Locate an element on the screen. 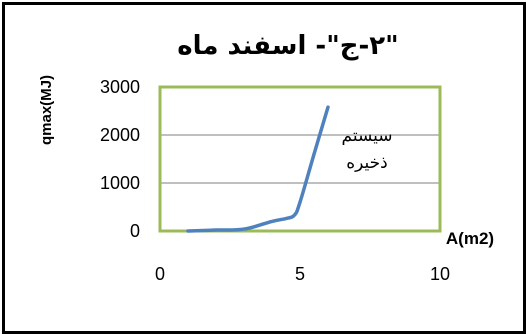 The image size is (526, 334). x-tick-label: 10 is located at coordinates (440, 274).